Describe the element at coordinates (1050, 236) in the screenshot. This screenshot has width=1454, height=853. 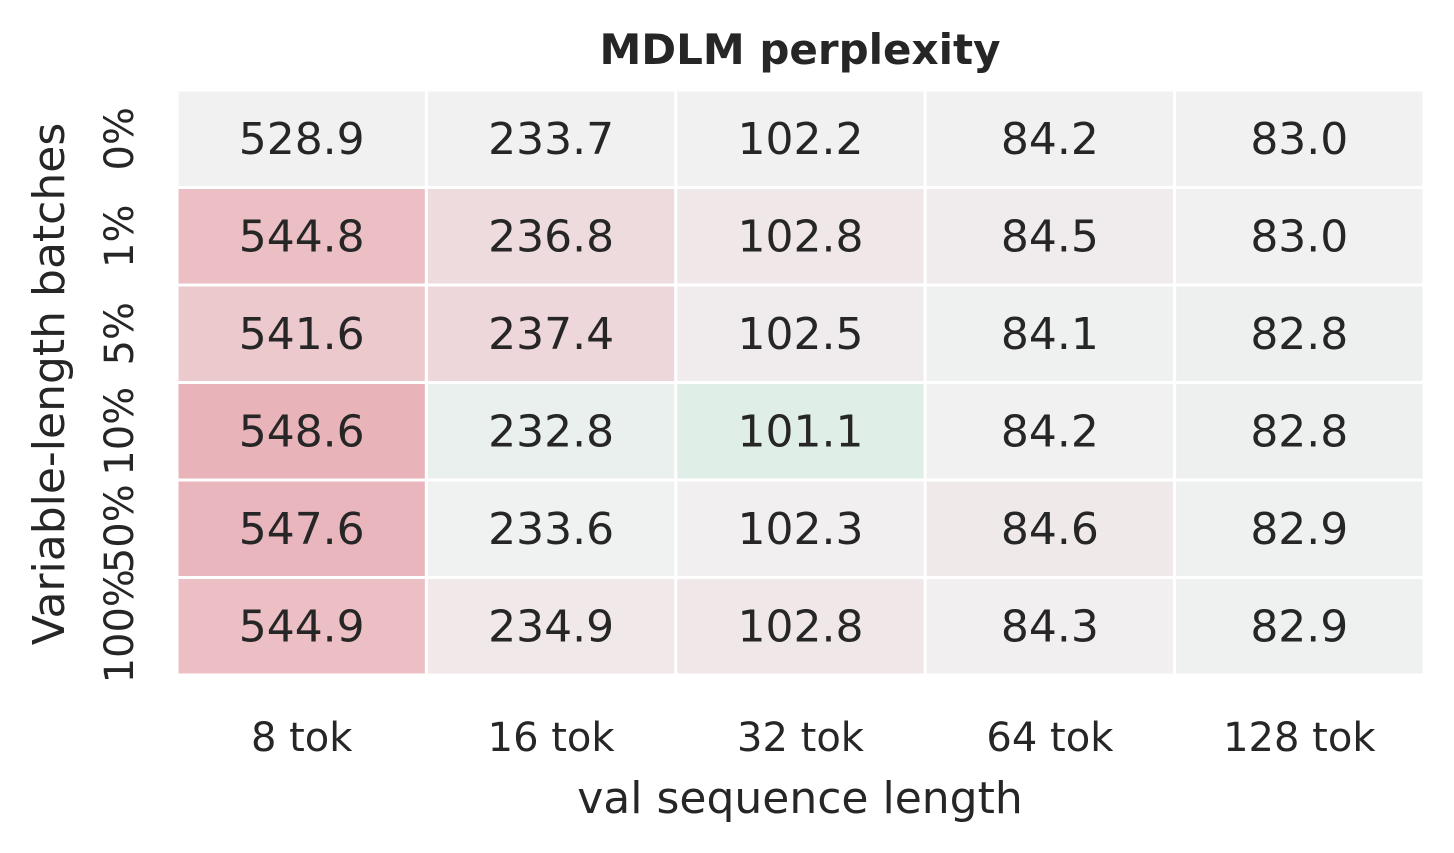
I see `cell-value-label: 84.5` at that location.